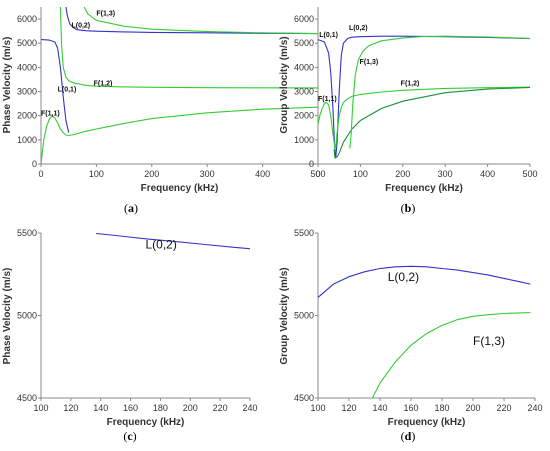 The image size is (550, 451). I want to click on panel-caption: (a), so click(131, 208).